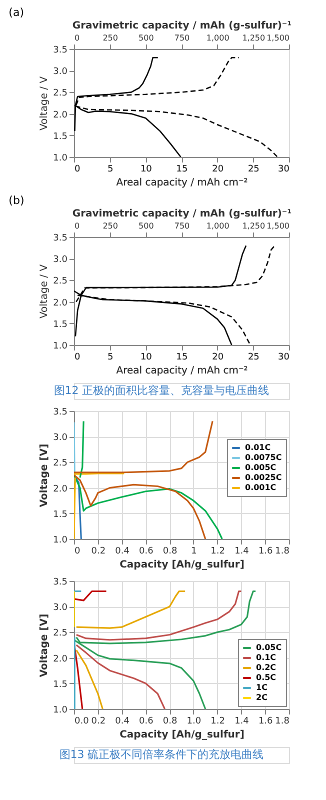 This screenshot has width=326, height=800. What do you see at coordinates (162, 390) in the screenshot?
I see `caption: 图12 正极的面积比容量、克容量与电压曲线` at bounding box center [162, 390].